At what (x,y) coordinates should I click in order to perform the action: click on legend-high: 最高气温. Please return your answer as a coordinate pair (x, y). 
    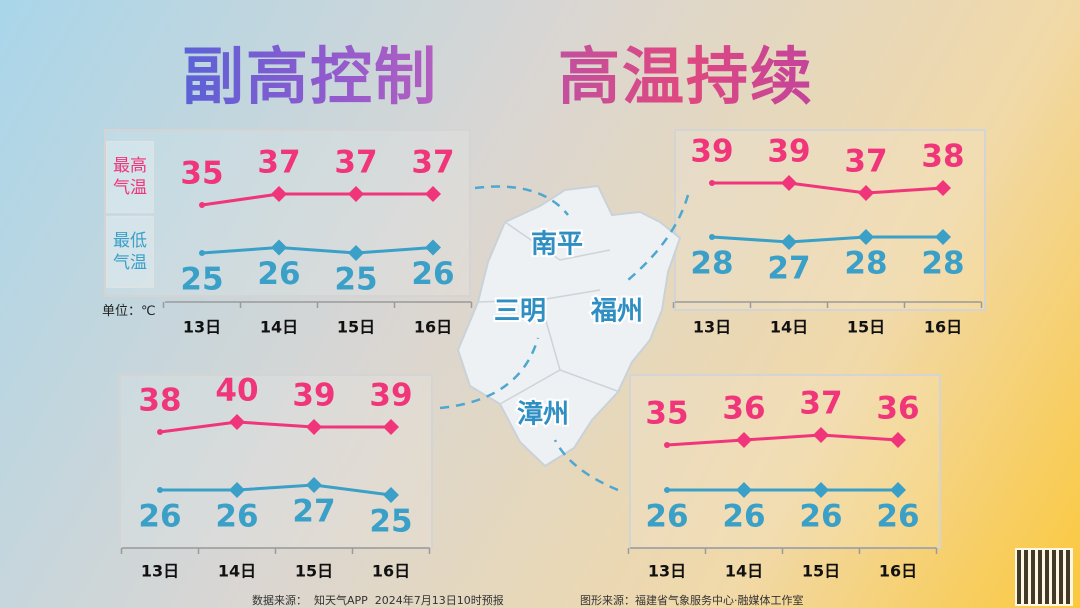
    Looking at the image, I should click on (130, 177).